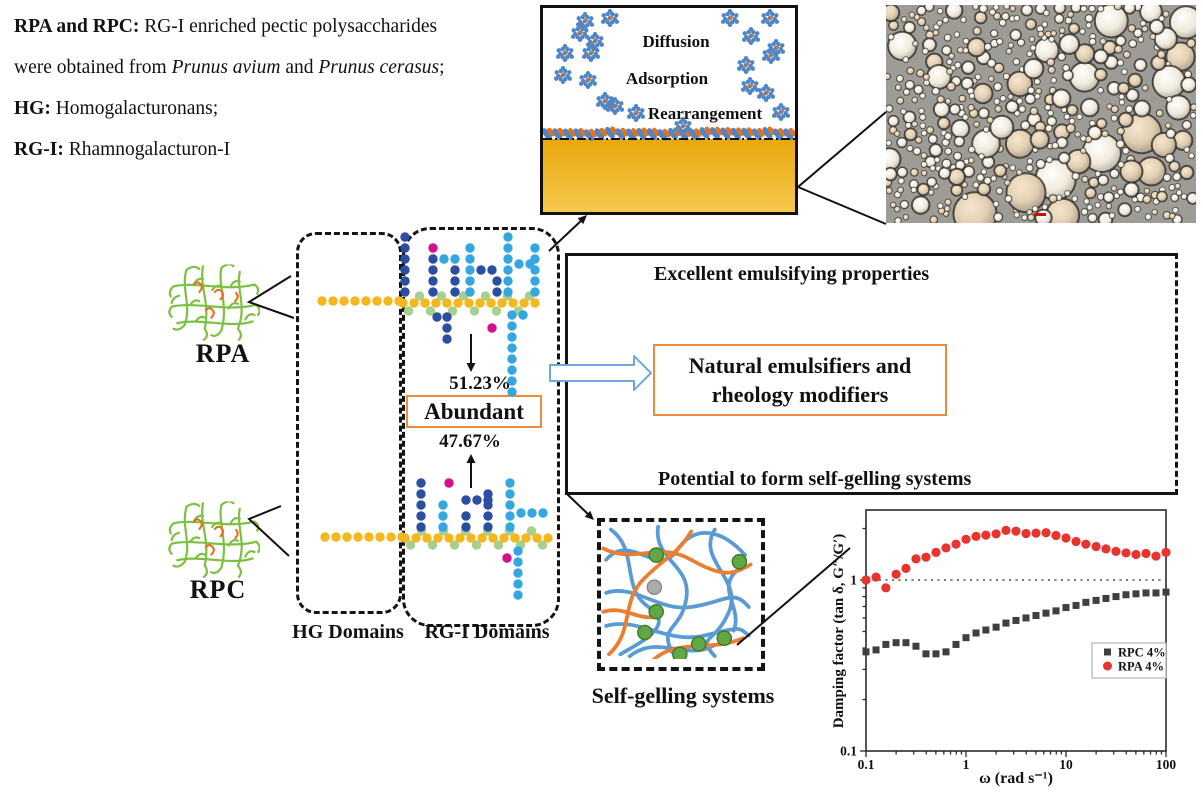 The height and width of the screenshot is (796, 1203). What do you see at coordinates (214, 540) in the screenshot?
I see `rpc-pectin-structure` at bounding box center [214, 540].